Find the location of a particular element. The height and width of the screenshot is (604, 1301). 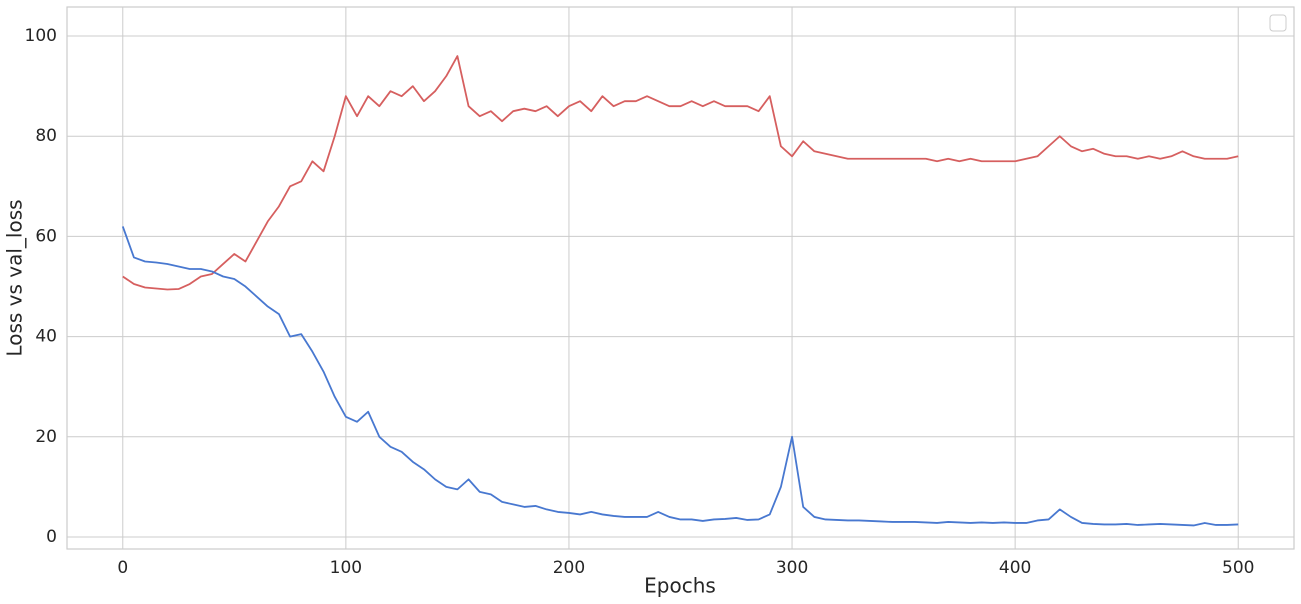

y-axis-label: Loss vs val_loss is located at coordinates (15, 277).